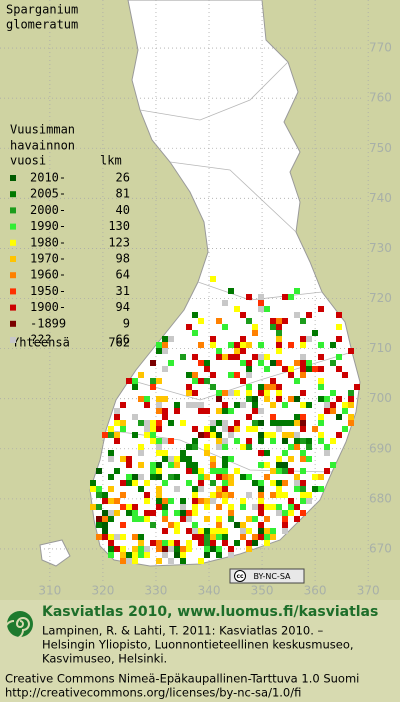 The image size is (400, 702). I want to click on x-tick-label: 360, so click(315, 591).